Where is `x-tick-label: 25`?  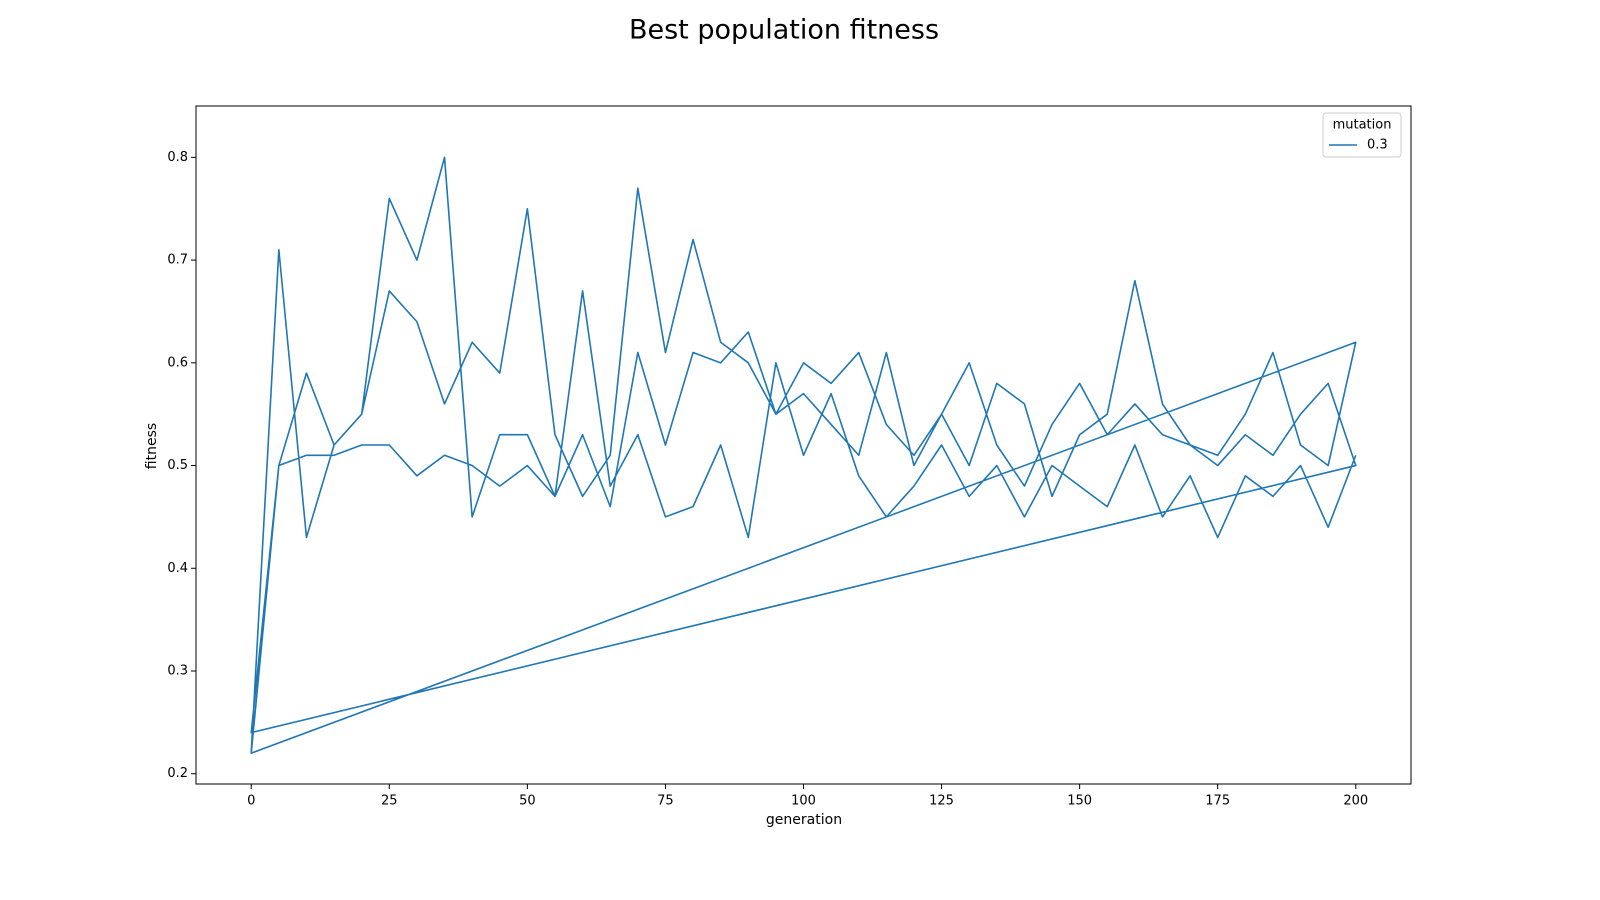 x-tick-label: 25 is located at coordinates (389, 801).